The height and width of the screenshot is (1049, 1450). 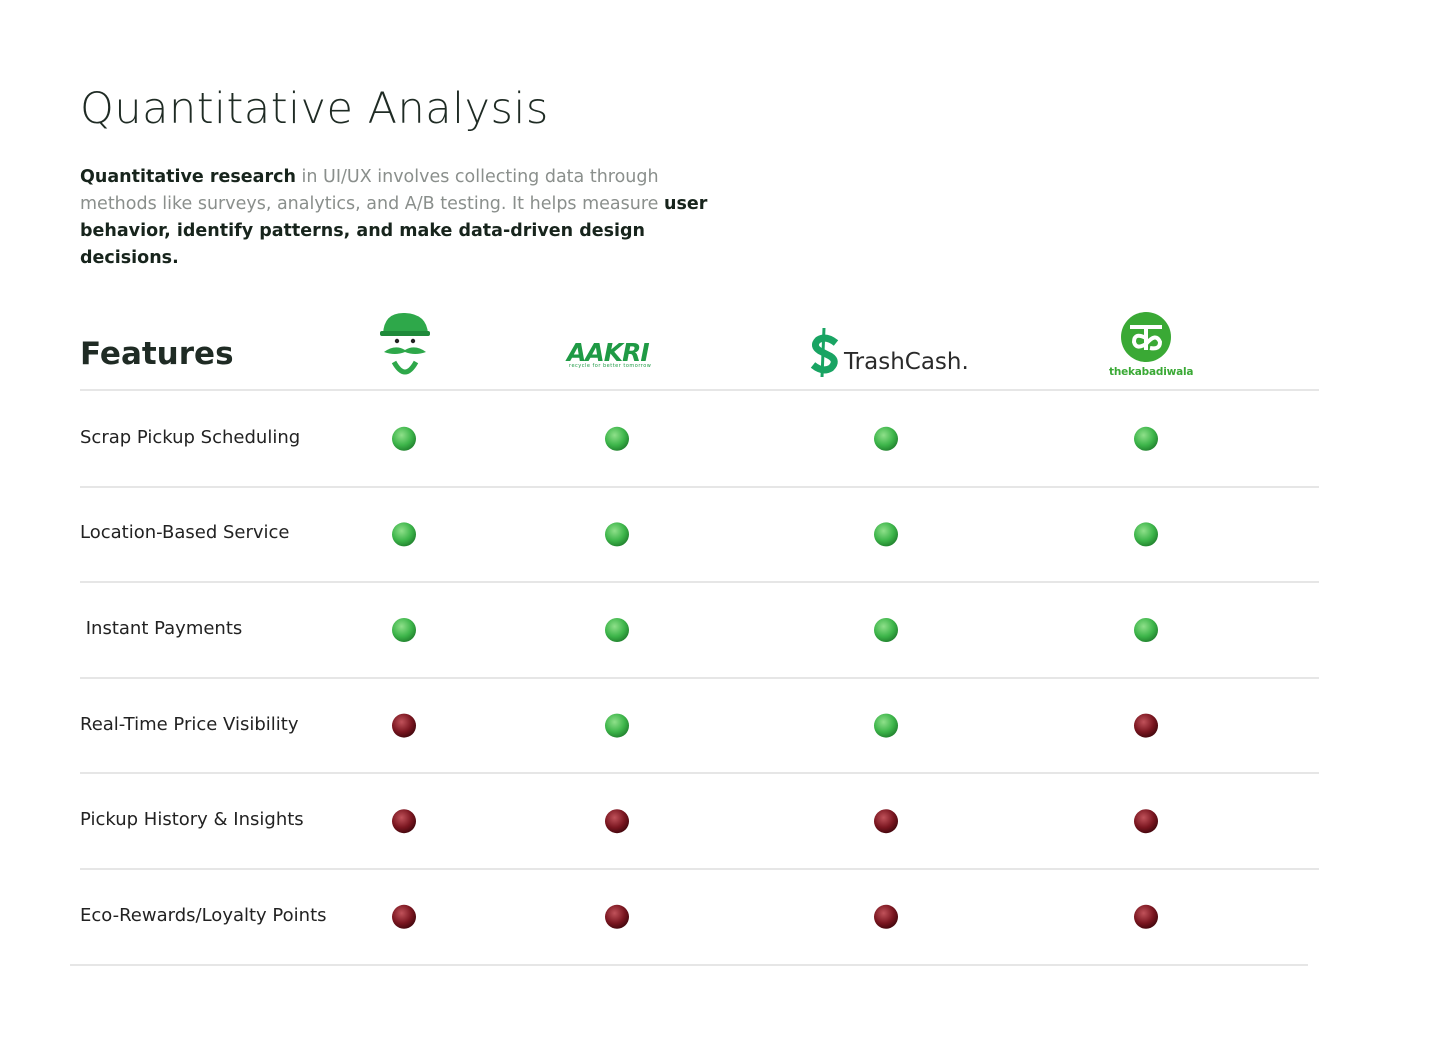 What do you see at coordinates (608, 352) in the screenshot?
I see `brand-name: AAKRI` at bounding box center [608, 352].